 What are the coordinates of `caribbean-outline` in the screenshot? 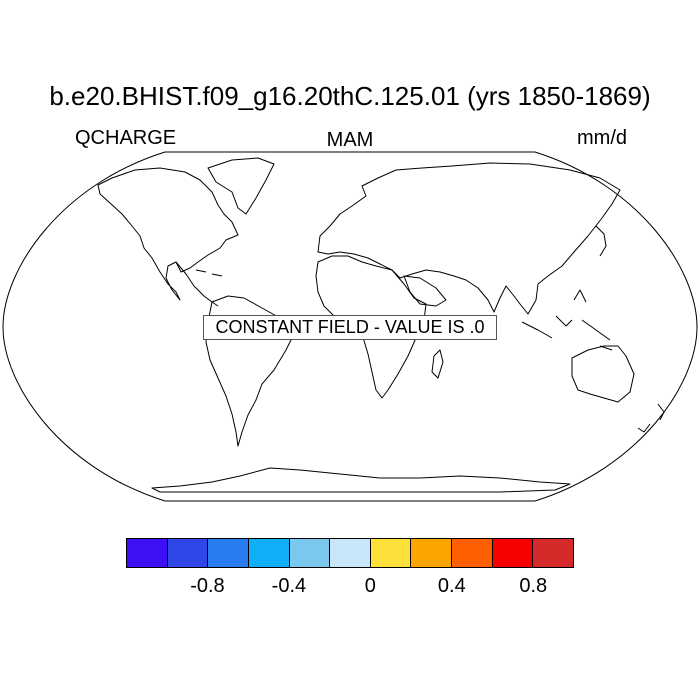 It's located at (209, 273).